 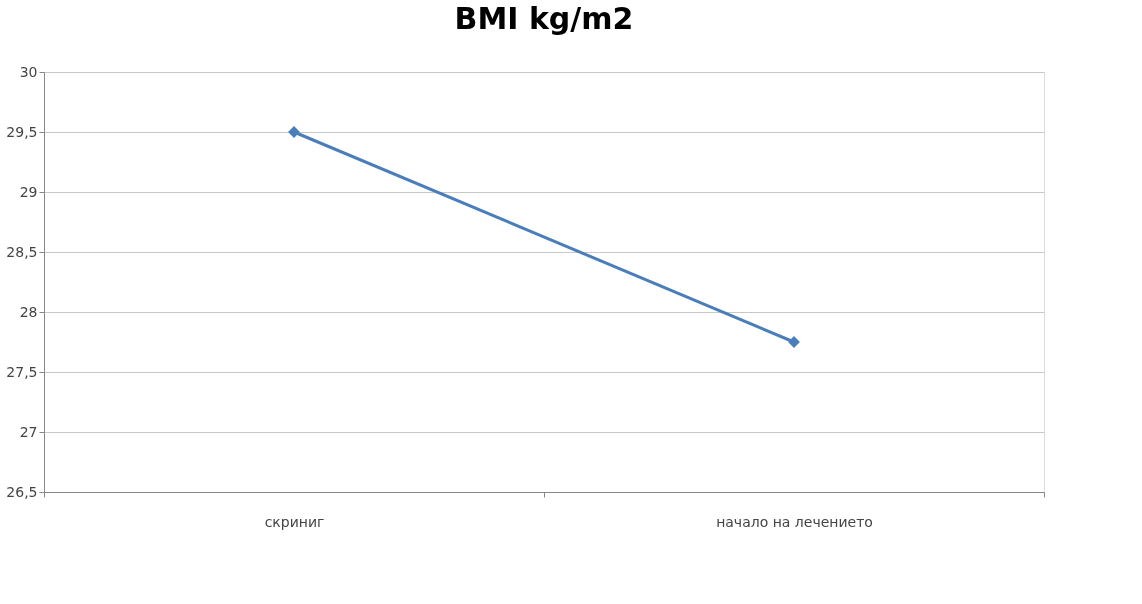 I want to click on y-tick-label: 29, so click(x=28, y=191).